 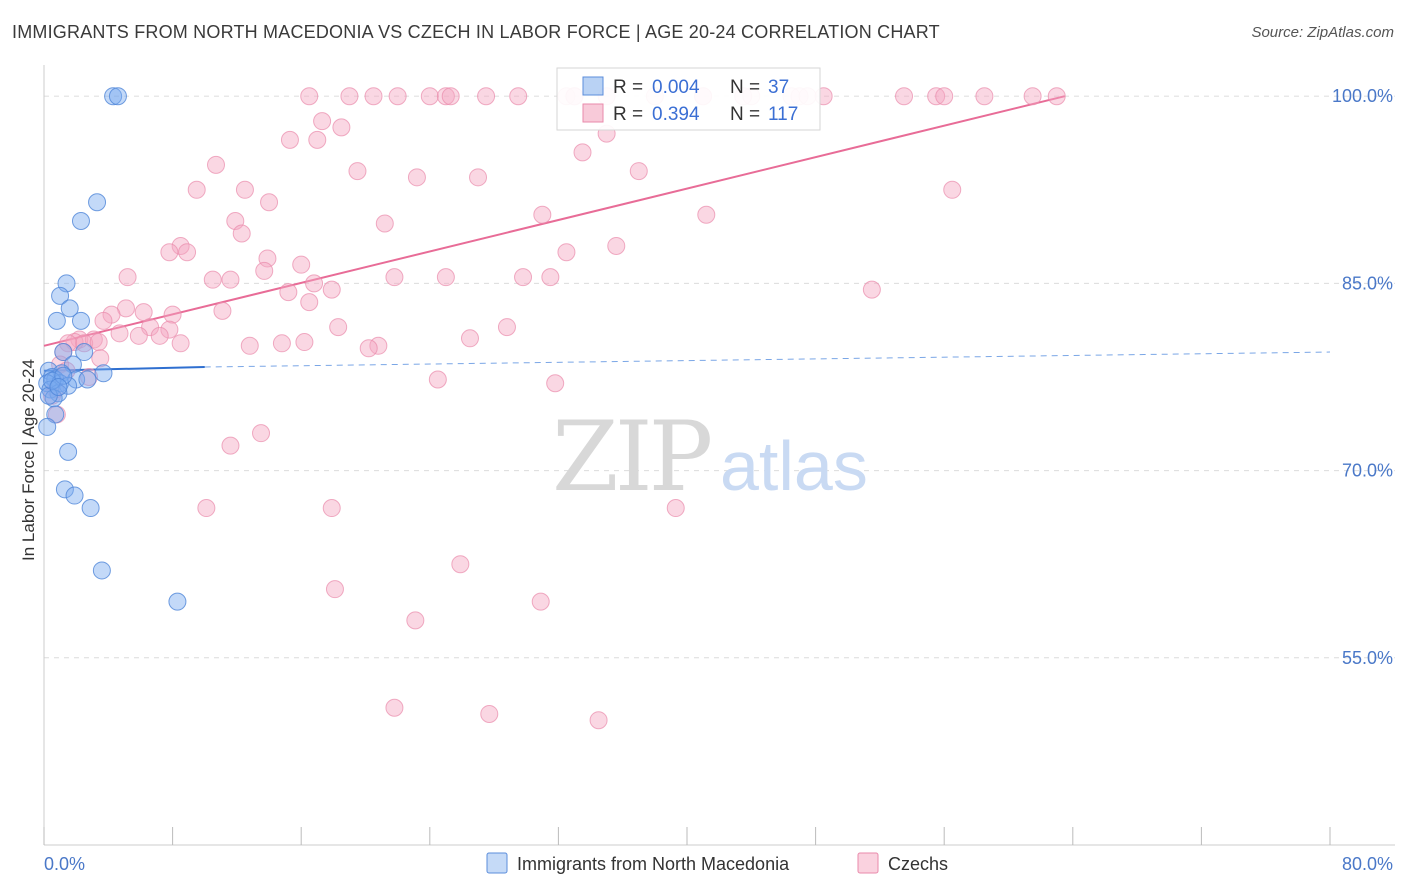 I want to click on y-tick-label: 55.0%, so click(x=1367, y=658).